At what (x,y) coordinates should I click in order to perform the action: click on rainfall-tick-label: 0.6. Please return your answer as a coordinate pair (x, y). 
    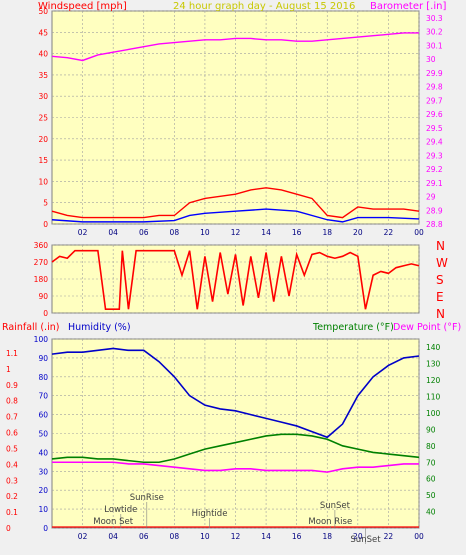
    Looking at the image, I should click on (12, 433).